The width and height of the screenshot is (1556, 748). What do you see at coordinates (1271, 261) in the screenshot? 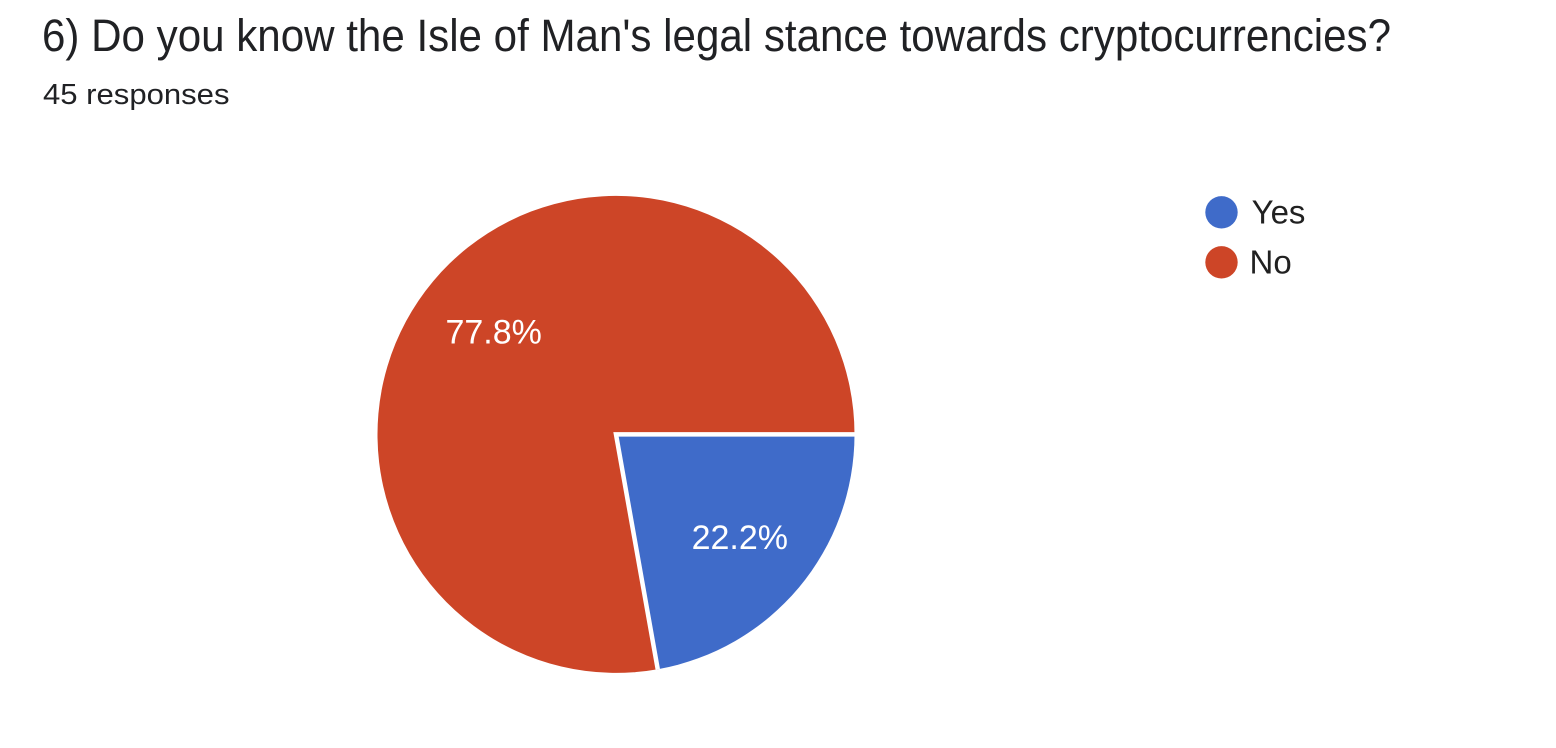
I see `svg-text: No` at bounding box center [1271, 261].